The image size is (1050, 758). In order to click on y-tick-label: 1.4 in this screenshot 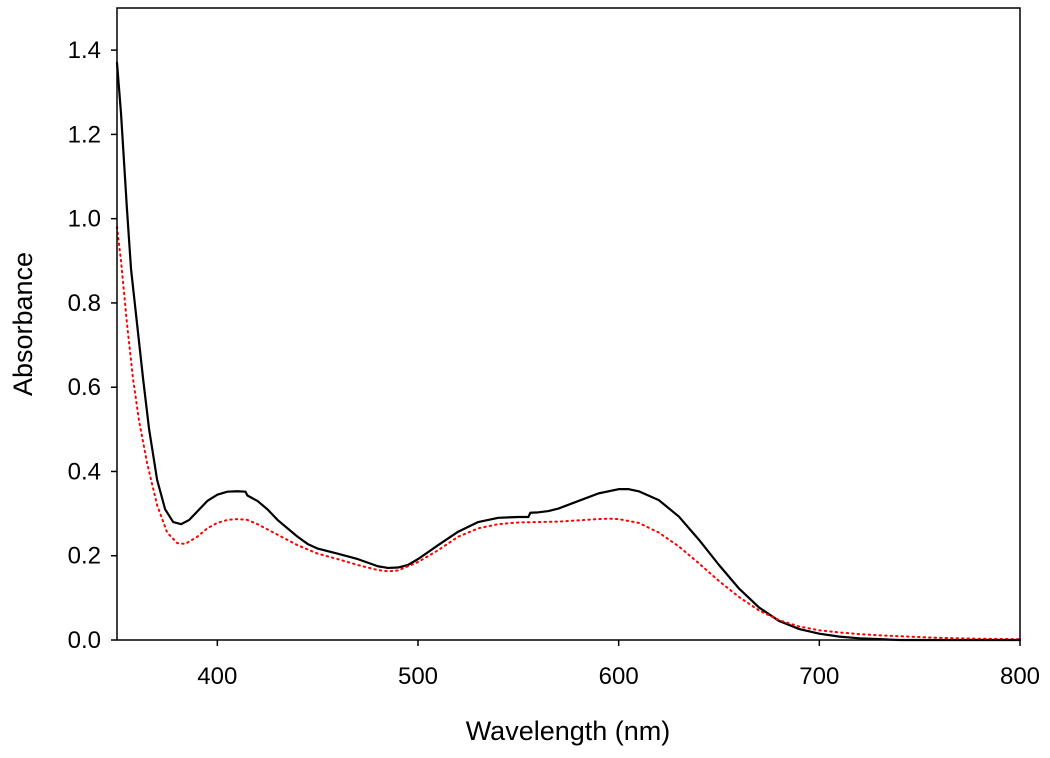, I will do `click(84, 50)`.